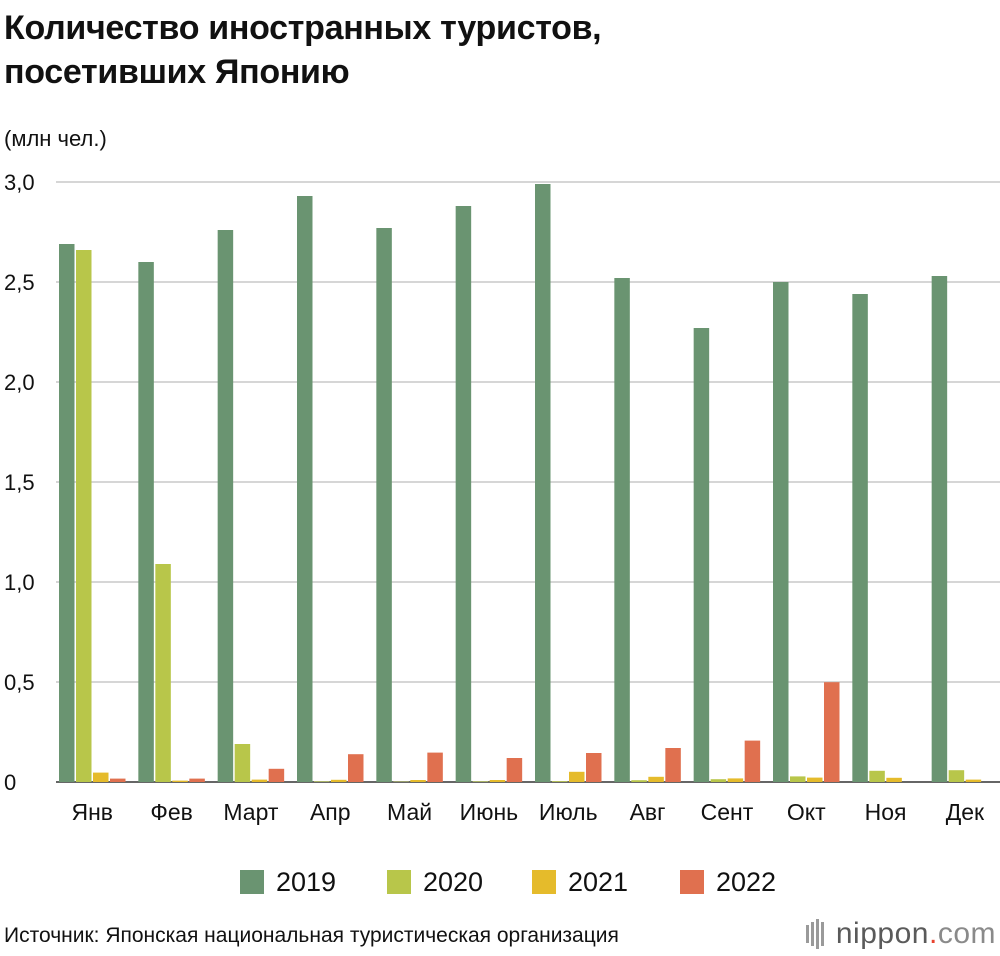 The height and width of the screenshot is (956, 1000). I want to click on bar-2021-Июнь, so click(497, 781).